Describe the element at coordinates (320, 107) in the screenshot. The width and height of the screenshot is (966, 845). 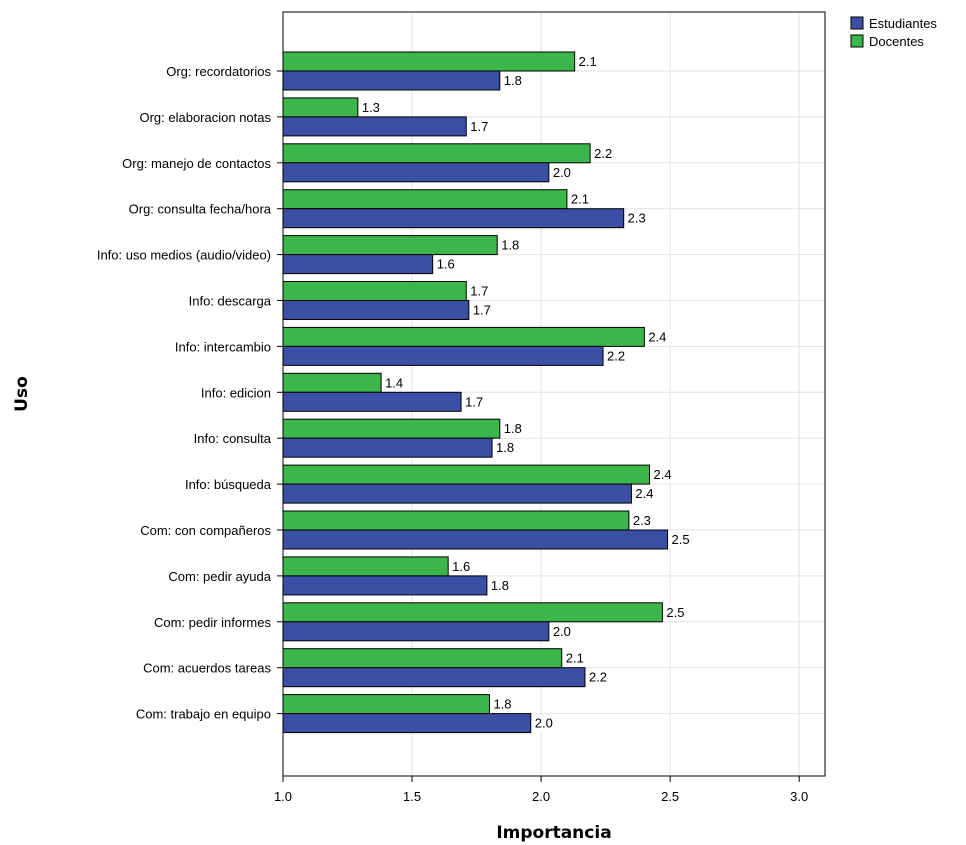
I see `bar-docentes-org-elaboracion-notas` at that location.